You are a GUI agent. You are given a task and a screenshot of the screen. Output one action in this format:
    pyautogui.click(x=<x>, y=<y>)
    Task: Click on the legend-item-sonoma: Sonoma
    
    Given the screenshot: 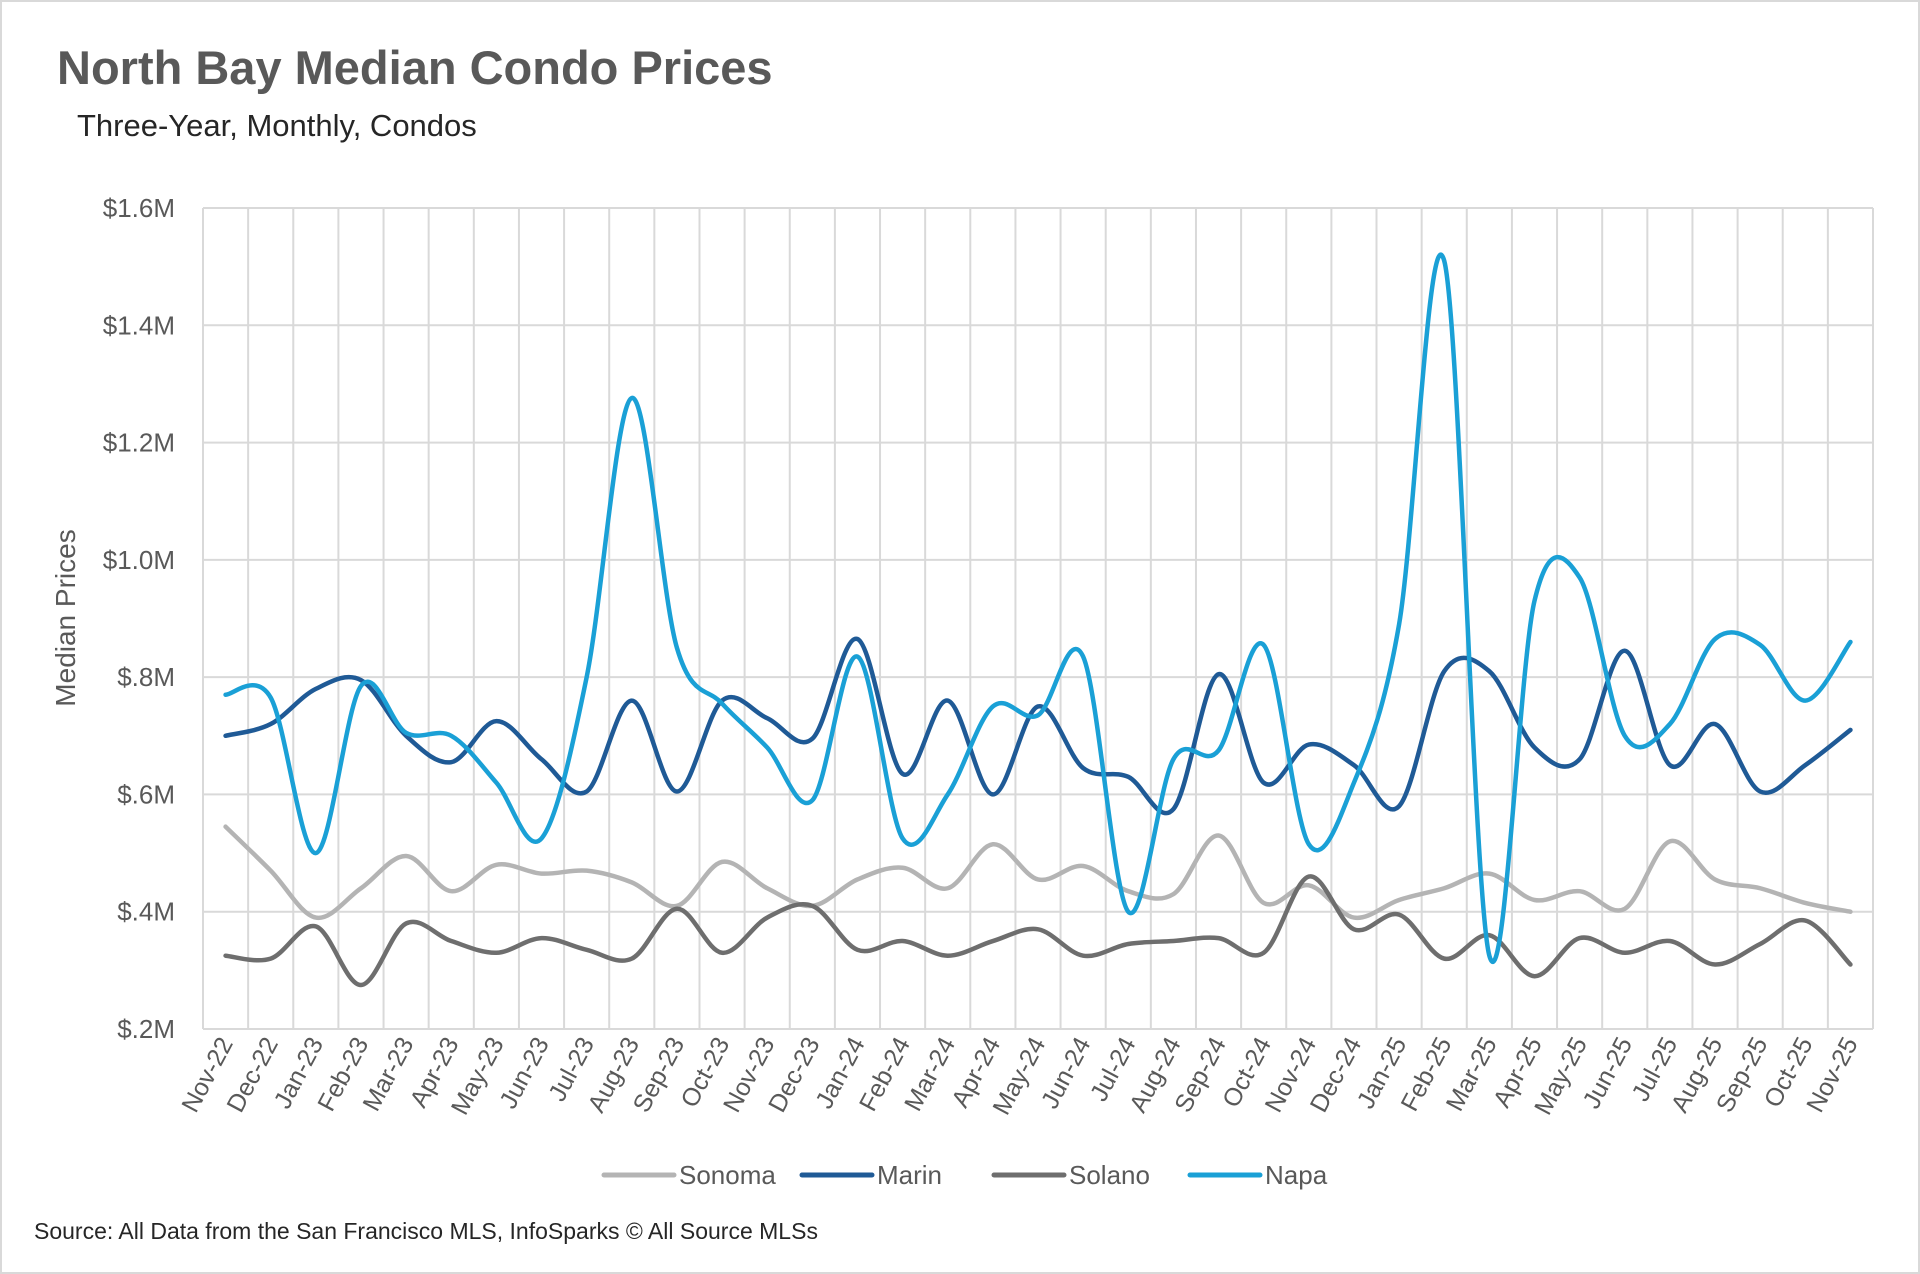 What is the action you would take?
    pyautogui.click(x=688, y=1175)
    